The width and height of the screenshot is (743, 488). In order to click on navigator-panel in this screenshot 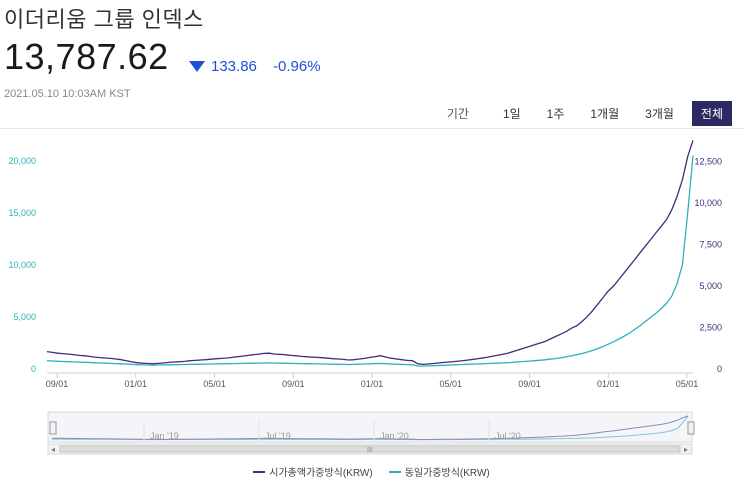, I will do `click(370, 427)`.